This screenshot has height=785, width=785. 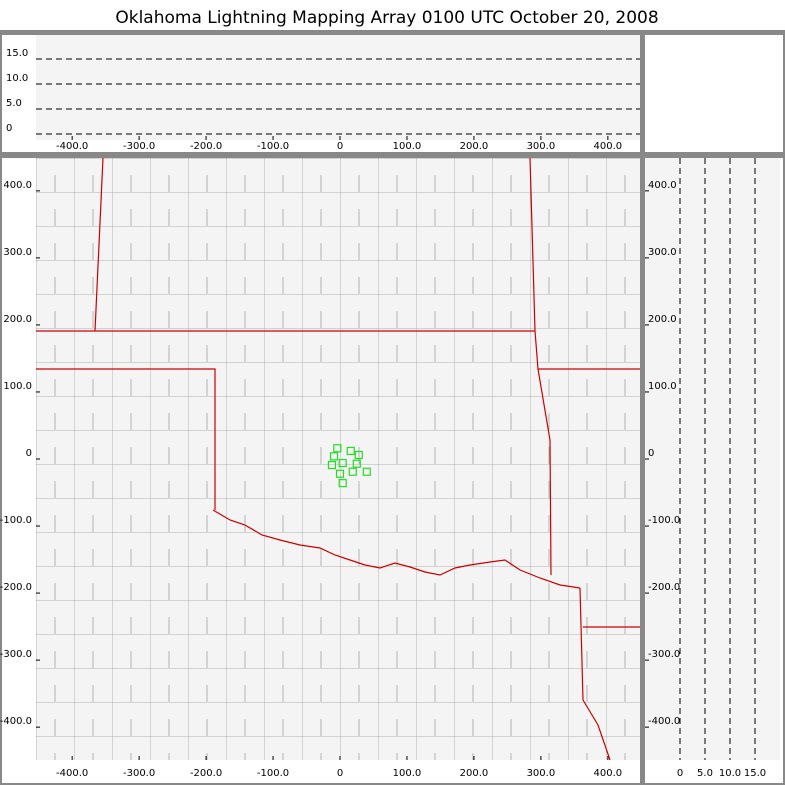 I want to click on right-panel, so click(x=712, y=459).